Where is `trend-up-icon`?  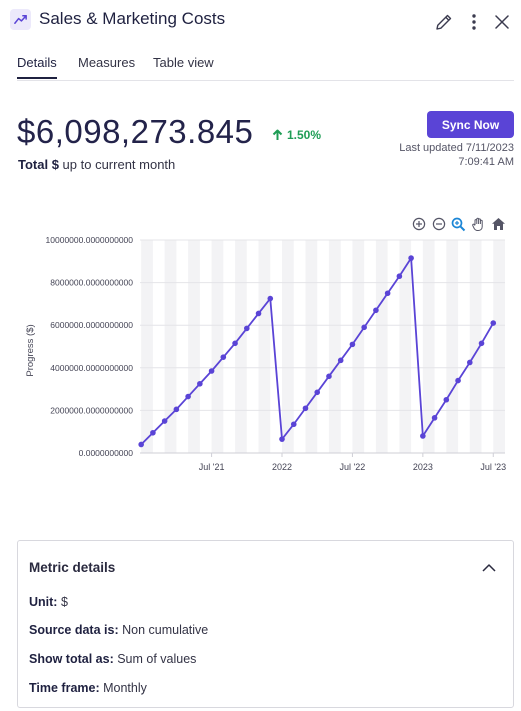
trend-up-icon is located at coordinates (20, 19).